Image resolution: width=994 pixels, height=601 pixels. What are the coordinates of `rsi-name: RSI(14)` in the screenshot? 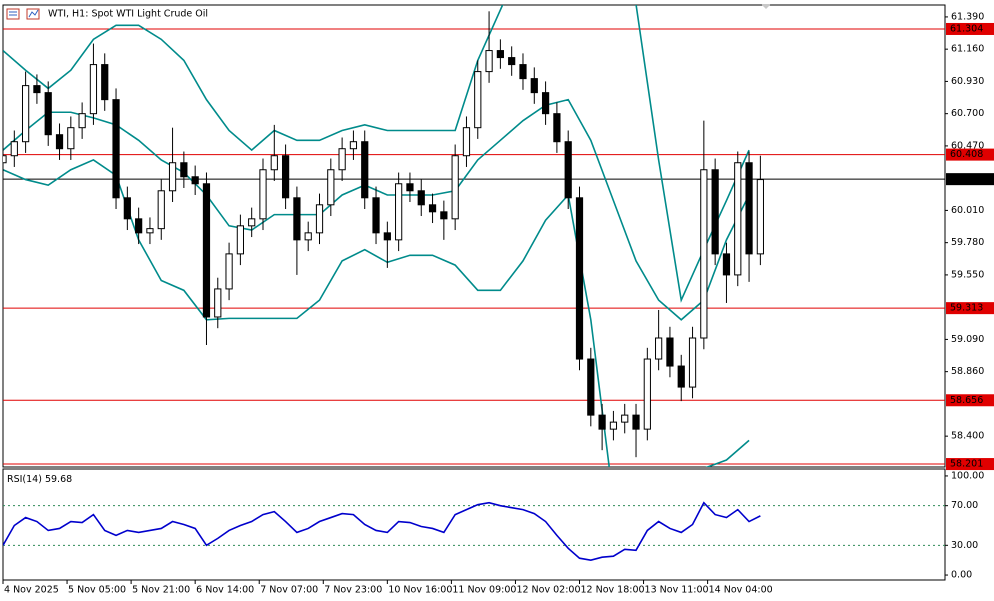 It's located at (24, 479).